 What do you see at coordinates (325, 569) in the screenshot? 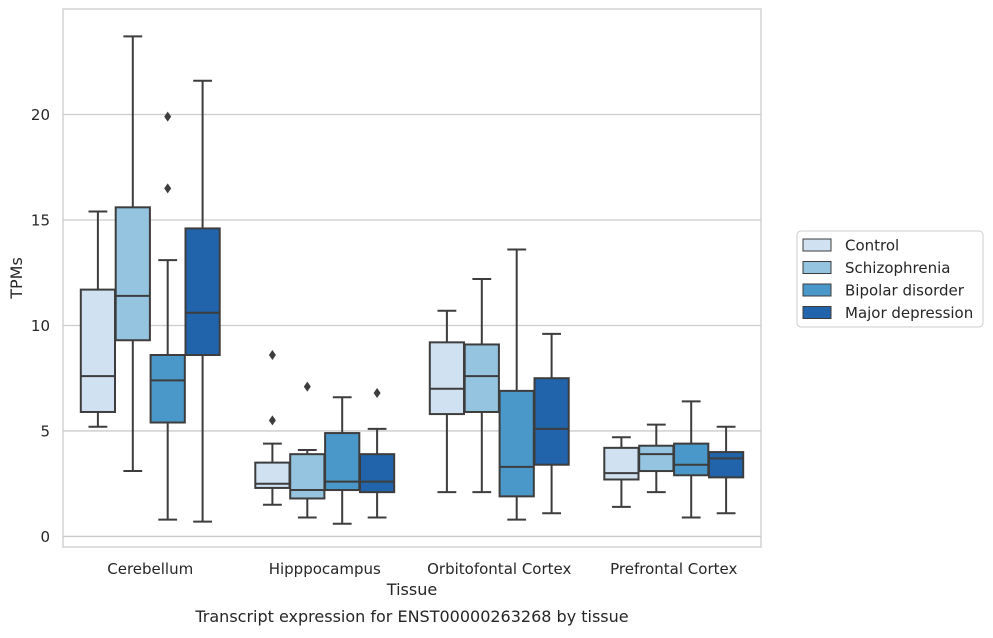
I see `x-tick-label: Hipppocampus` at bounding box center [325, 569].